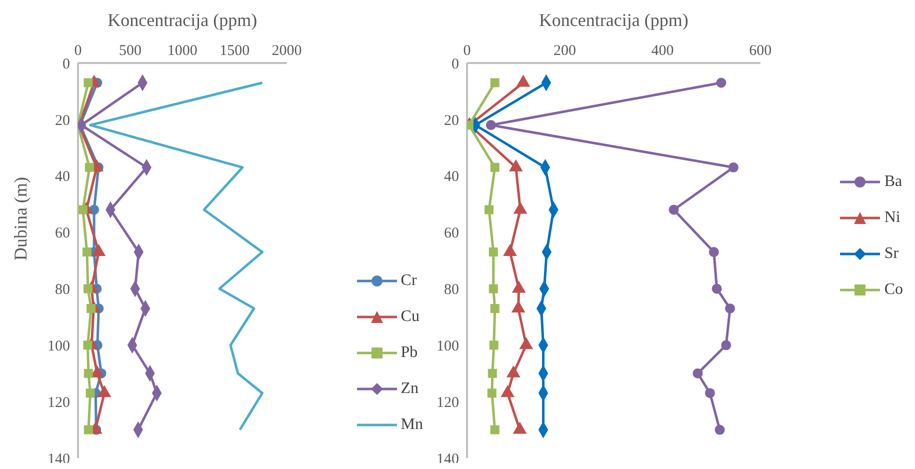 Image resolution: width=915 pixels, height=469 pixels. Describe the element at coordinates (408, 281) in the screenshot. I see `legend-label: Cr` at that location.